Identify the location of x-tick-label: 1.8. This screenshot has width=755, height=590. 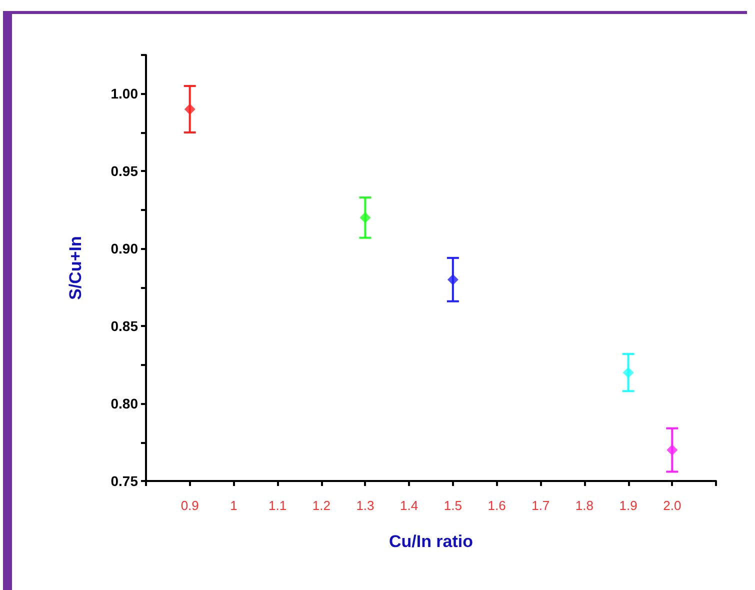
(584, 505).